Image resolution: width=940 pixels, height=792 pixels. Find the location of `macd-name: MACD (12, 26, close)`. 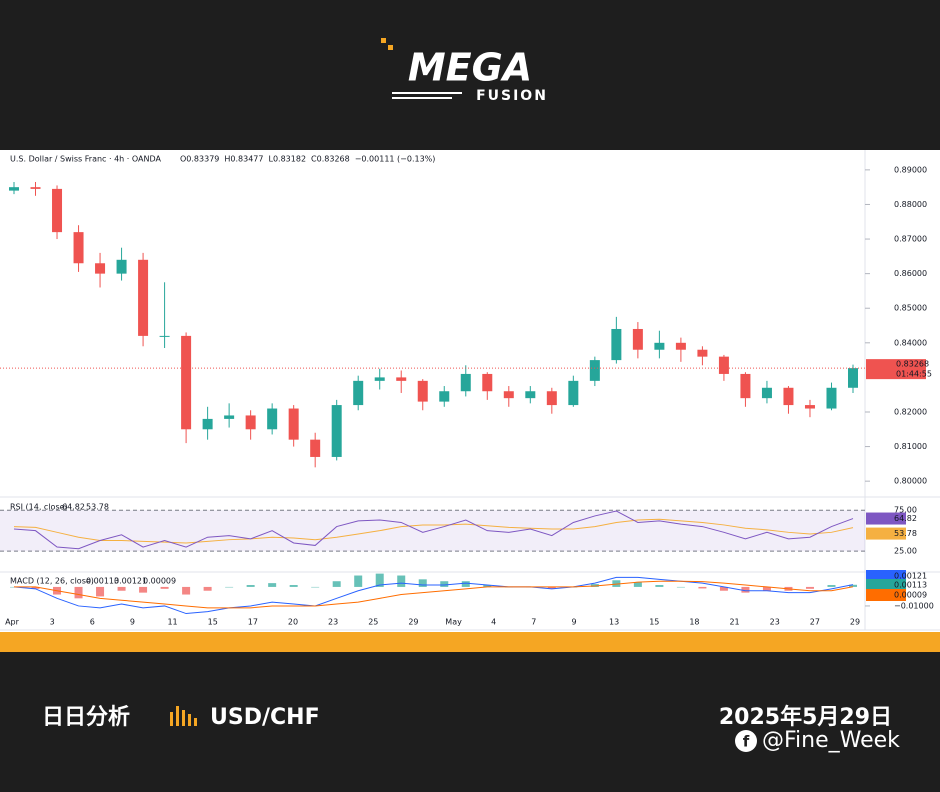

macd-name: MACD (12, 26, close) is located at coordinates (52, 581).